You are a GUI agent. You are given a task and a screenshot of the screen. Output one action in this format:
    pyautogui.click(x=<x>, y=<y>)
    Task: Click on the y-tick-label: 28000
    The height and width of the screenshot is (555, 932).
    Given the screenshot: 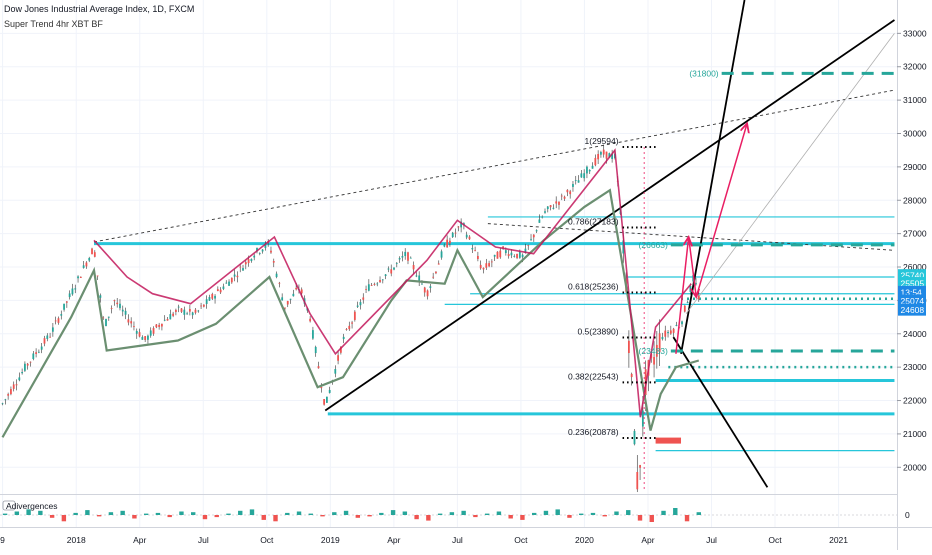 What is the action you would take?
    pyautogui.click(x=915, y=200)
    